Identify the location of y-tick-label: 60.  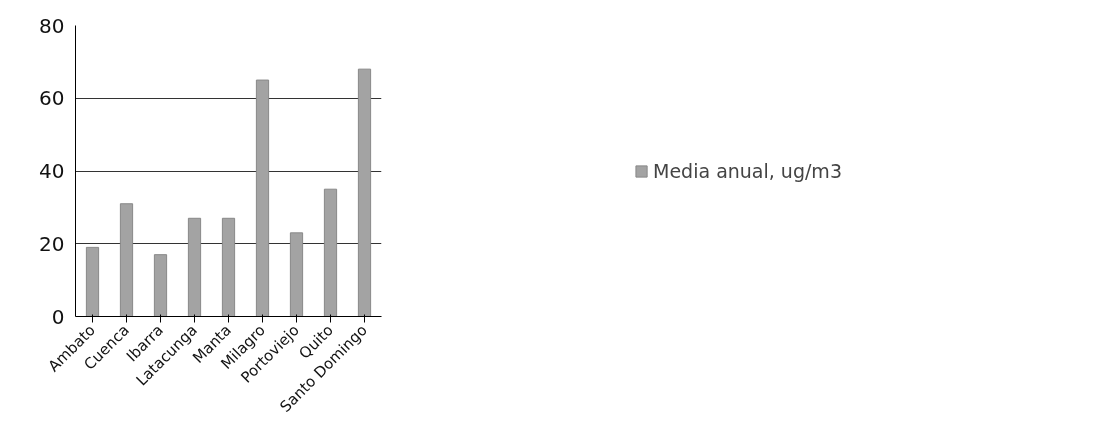
(52, 98).